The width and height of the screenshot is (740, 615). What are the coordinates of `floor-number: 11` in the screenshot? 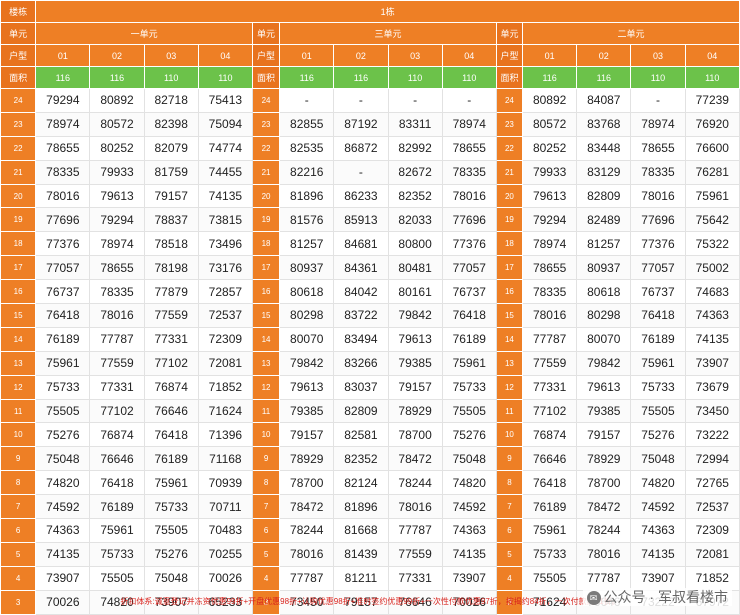 It's located at (266, 411).